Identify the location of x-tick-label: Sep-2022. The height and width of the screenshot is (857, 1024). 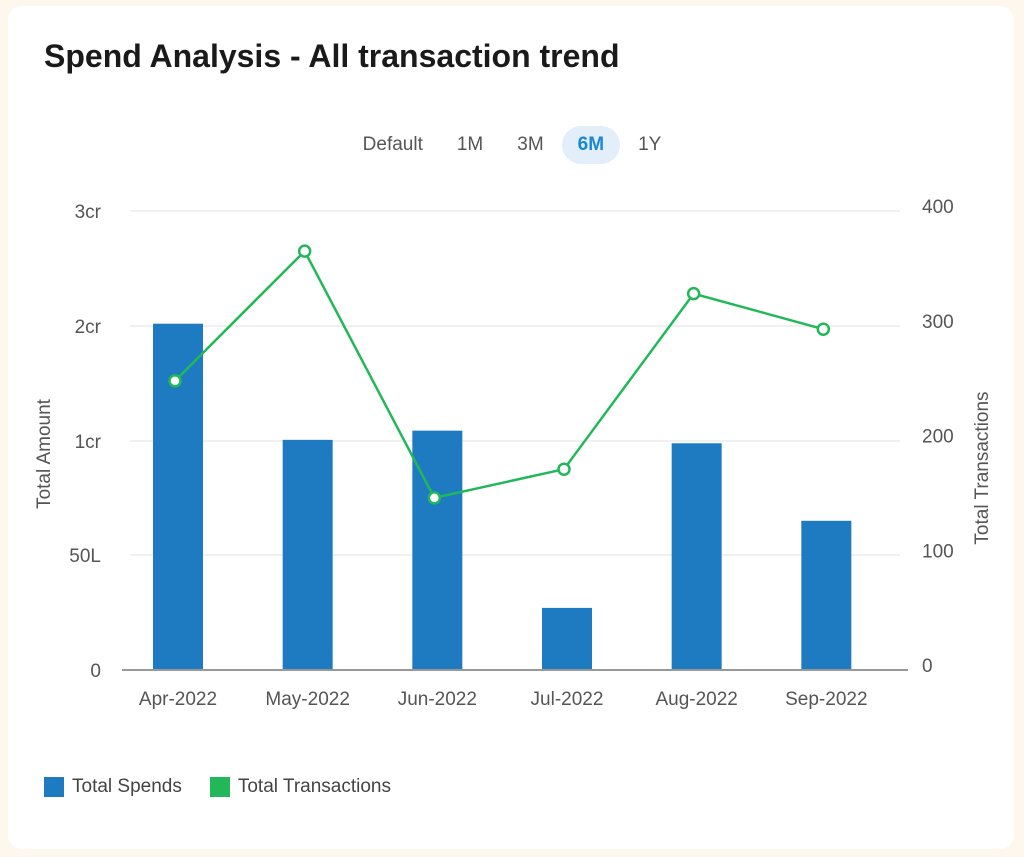
(826, 699).